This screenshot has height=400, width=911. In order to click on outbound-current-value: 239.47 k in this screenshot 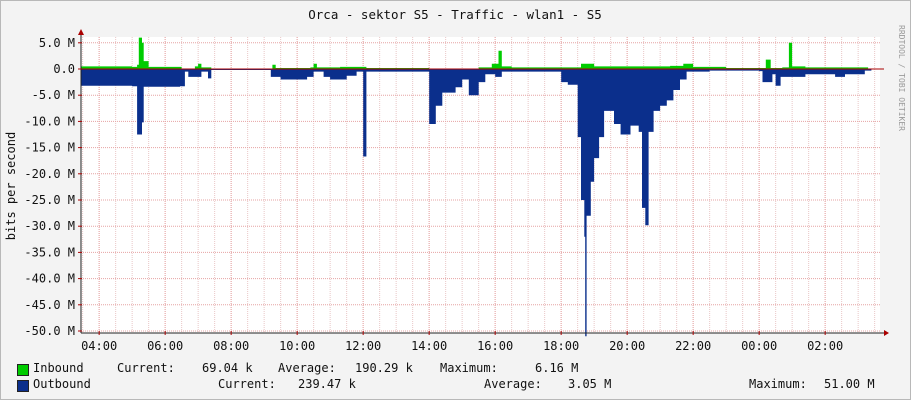, I will do `click(327, 384)`.